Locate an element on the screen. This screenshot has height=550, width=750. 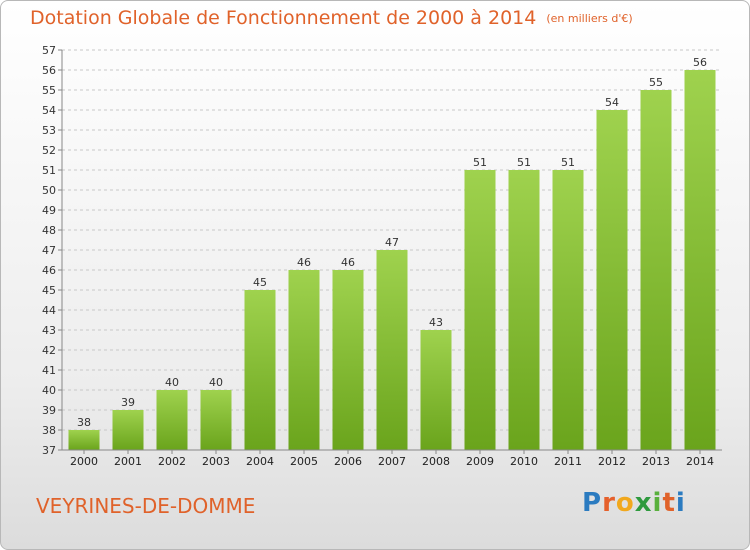
x-tick-label: 2006 is located at coordinates (348, 461).